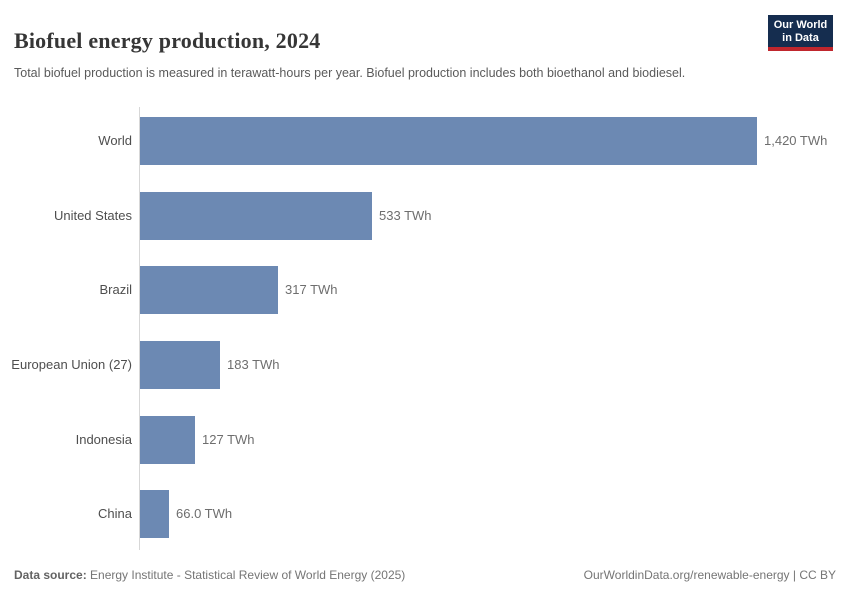 The width and height of the screenshot is (850, 600). What do you see at coordinates (115, 513) in the screenshot?
I see `category-label: China` at bounding box center [115, 513].